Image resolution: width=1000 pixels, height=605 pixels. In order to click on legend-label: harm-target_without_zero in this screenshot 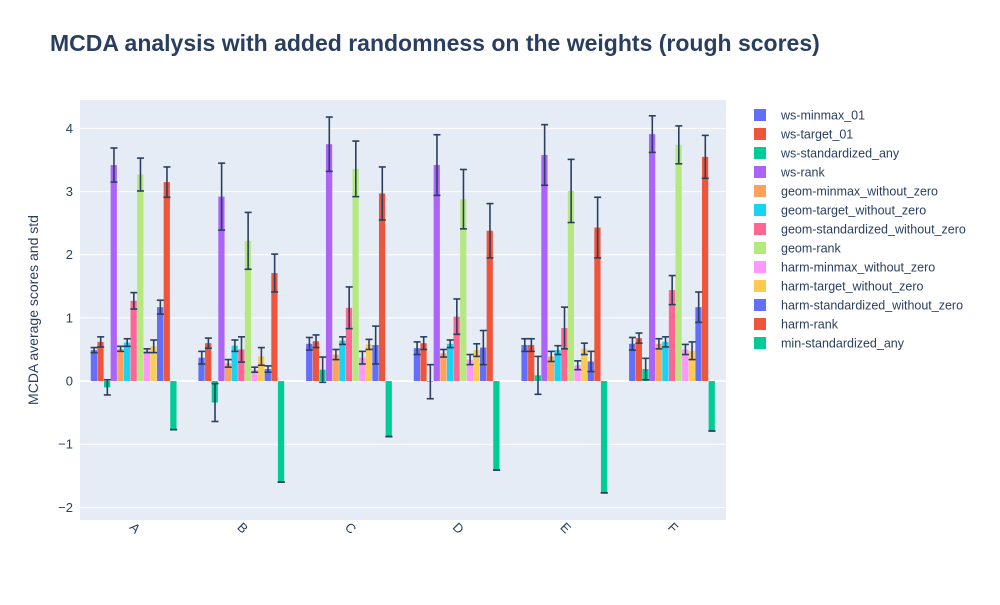, I will do `click(852, 287)`.